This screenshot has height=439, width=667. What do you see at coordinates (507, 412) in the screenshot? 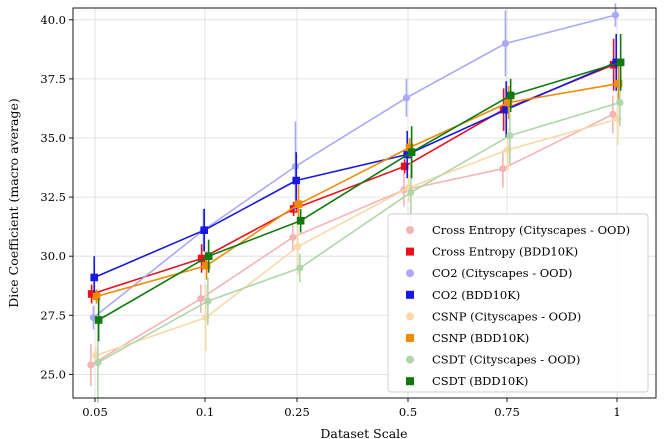
I see `x-tick-label: 0.75` at bounding box center [507, 412].